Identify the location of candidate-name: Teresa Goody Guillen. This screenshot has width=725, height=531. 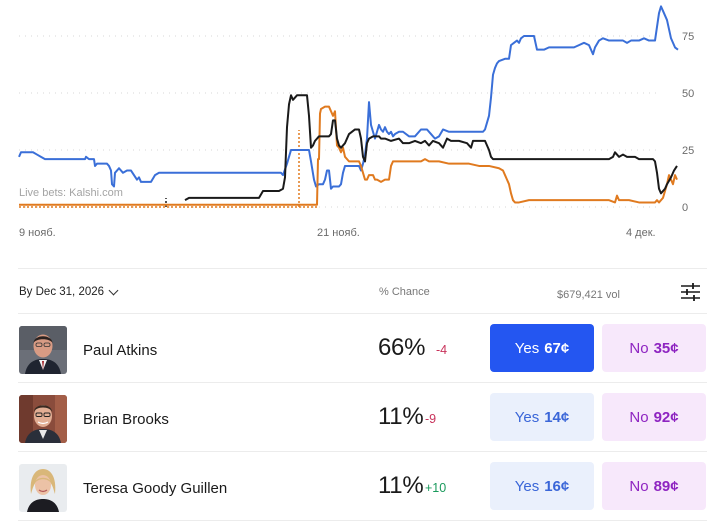
(155, 488).